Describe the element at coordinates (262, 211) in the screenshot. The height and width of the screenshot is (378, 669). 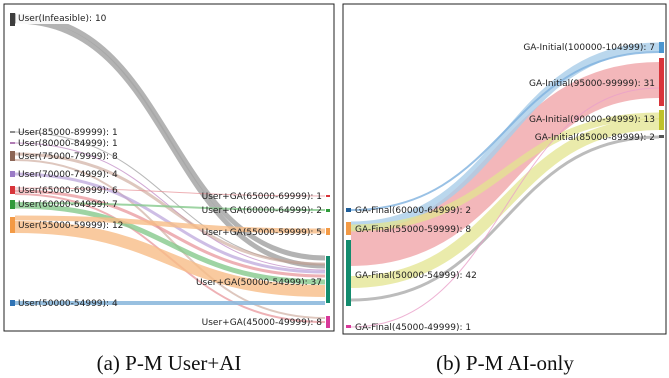
I see `label-userga-60000: User+GA(60000-64999): 2` at that location.